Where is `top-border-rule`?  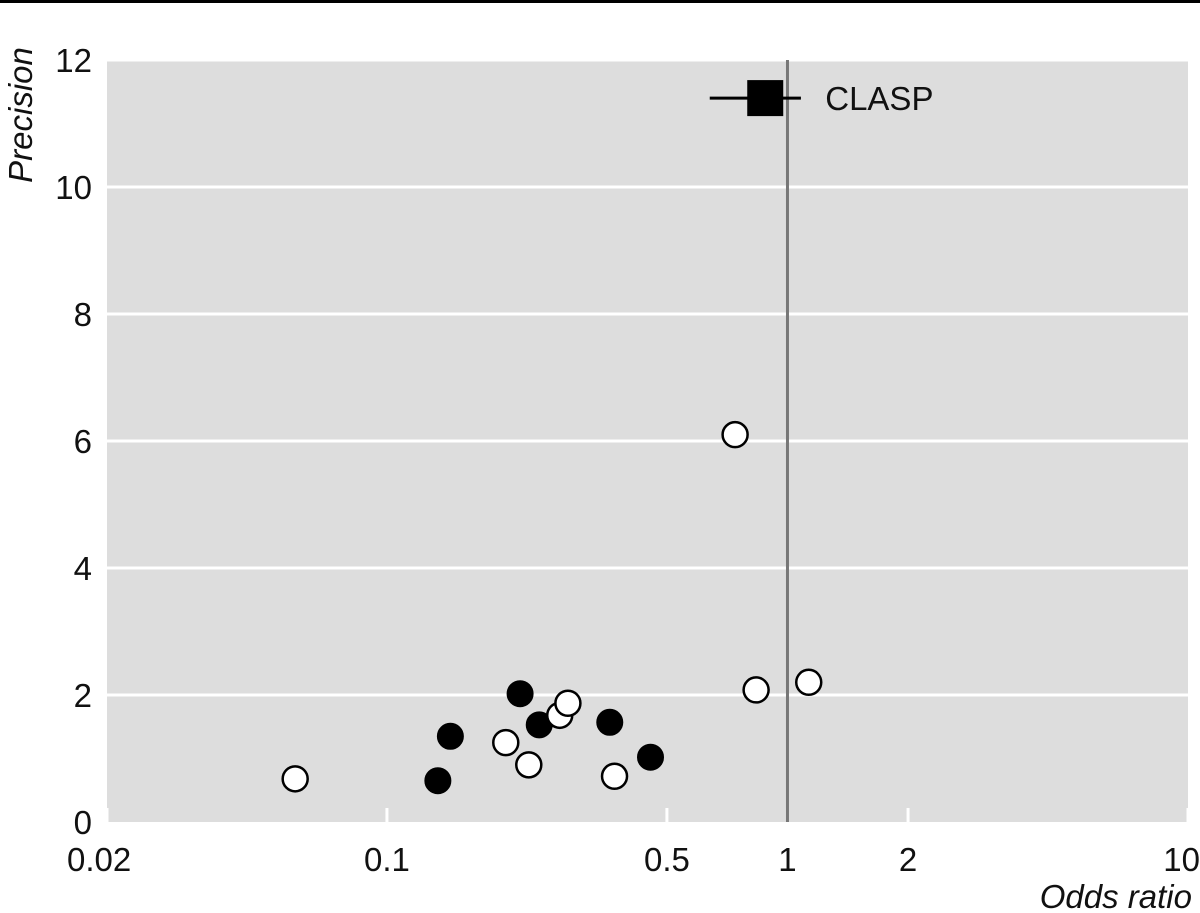 top-border-rule is located at coordinates (600, 1).